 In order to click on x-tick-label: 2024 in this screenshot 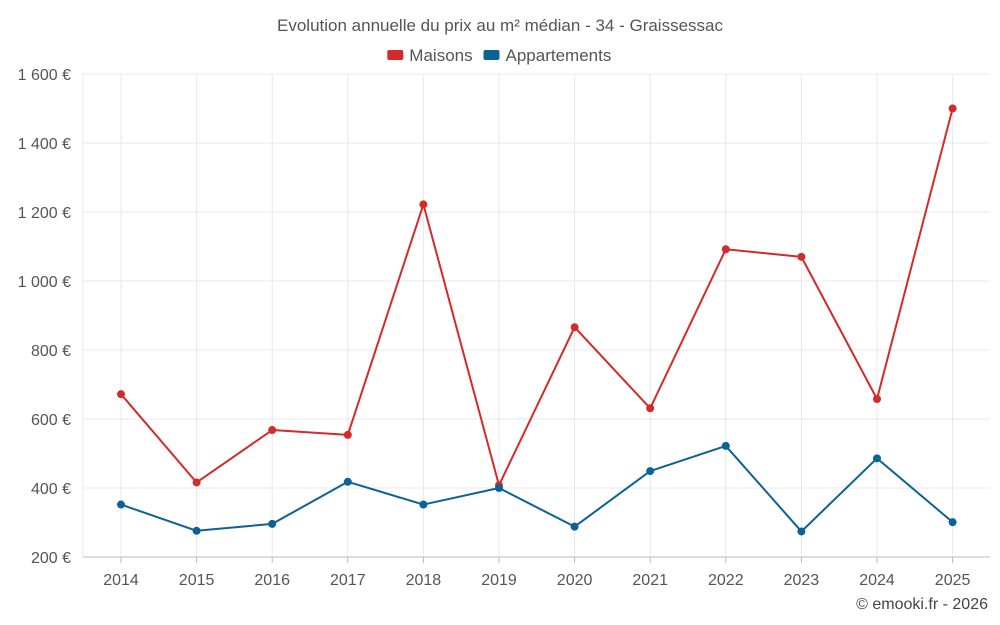, I will do `click(877, 580)`.